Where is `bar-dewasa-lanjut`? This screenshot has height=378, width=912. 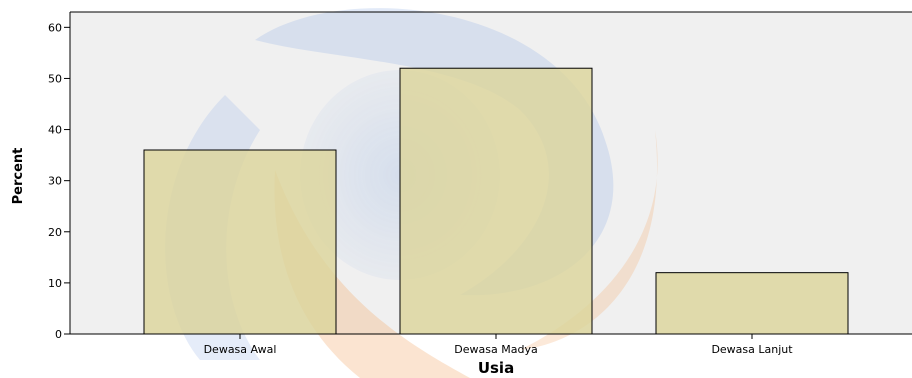 bar-dewasa-lanjut is located at coordinates (752, 303).